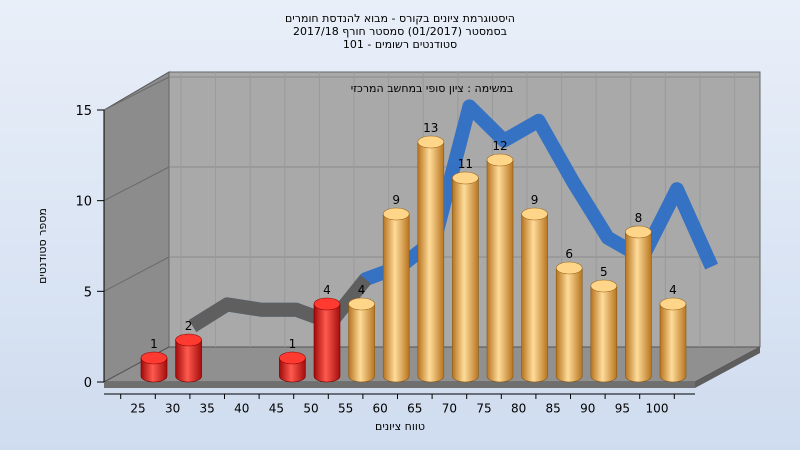 The height and width of the screenshot is (450, 800). Describe the element at coordinates (587, 409) in the screenshot. I see `x-tick-label: 90` at that location.